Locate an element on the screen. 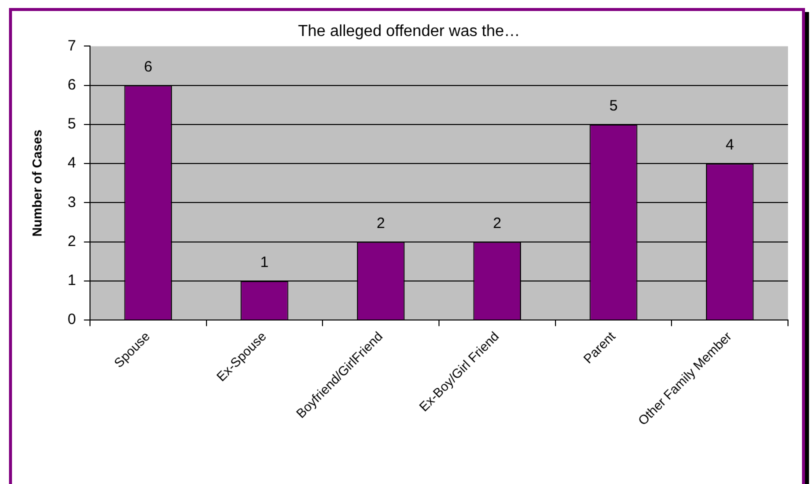  data-label: 5 is located at coordinates (613, 105).